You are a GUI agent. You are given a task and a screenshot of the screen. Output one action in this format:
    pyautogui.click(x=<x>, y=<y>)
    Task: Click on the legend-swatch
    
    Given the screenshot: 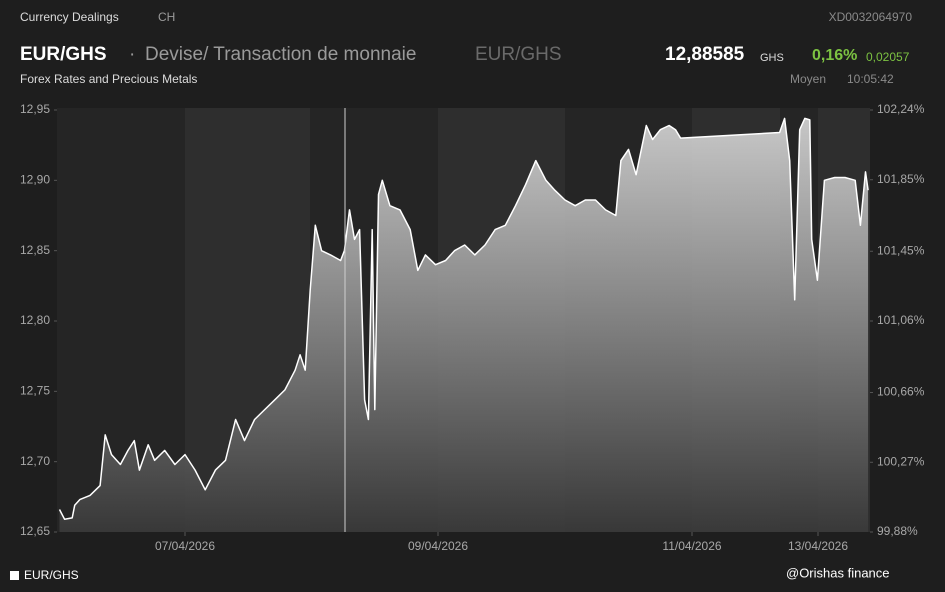 What is the action you would take?
    pyautogui.click(x=14, y=575)
    